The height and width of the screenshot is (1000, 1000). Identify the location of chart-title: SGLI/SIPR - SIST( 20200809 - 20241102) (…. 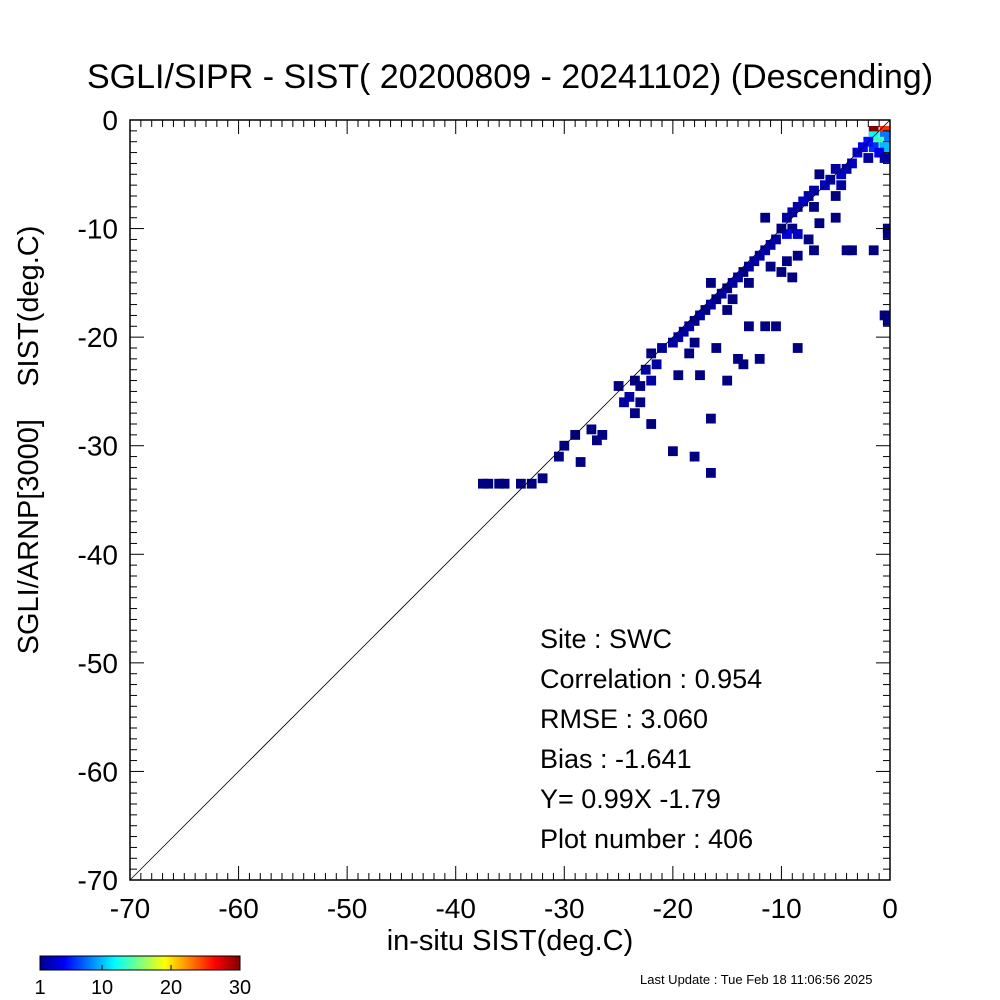
(510, 77).